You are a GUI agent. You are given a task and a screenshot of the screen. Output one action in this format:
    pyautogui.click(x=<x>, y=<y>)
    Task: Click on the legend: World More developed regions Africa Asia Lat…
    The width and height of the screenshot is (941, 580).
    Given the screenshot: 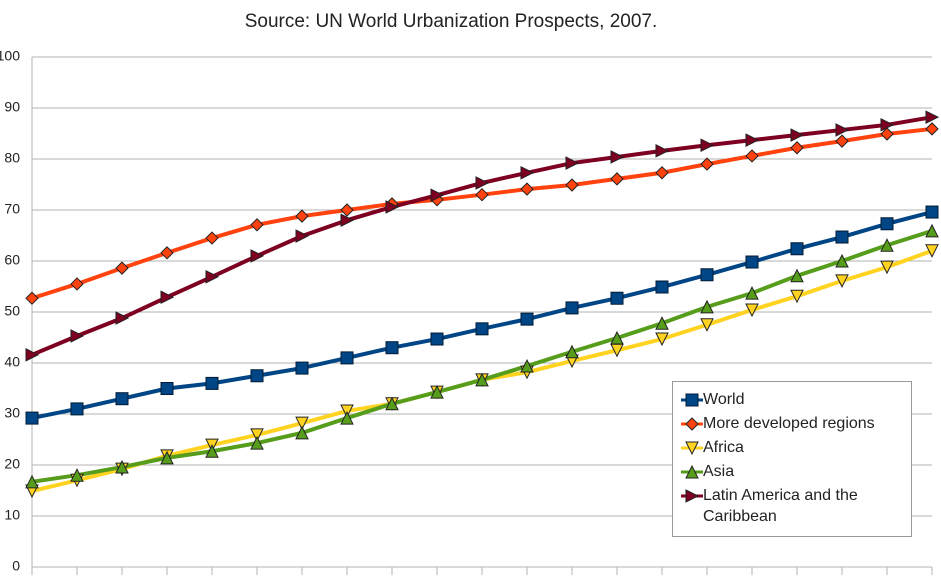 What is the action you would take?
    pyautogui.click(x=792, y=459)
    